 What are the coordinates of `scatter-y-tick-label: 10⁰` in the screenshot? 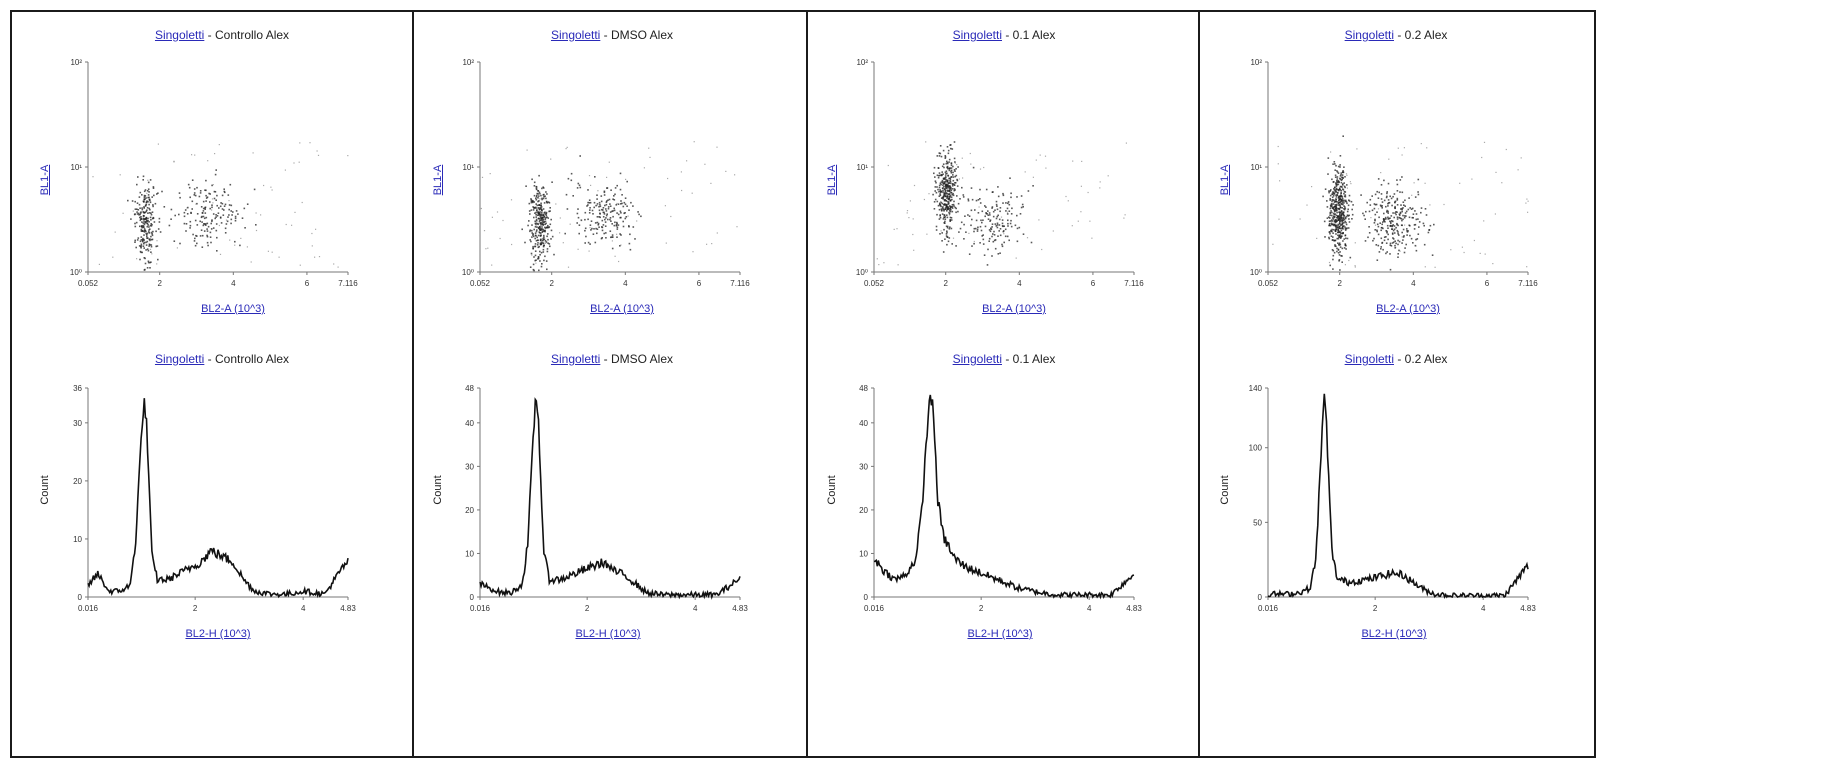 It's located at (76, 272).